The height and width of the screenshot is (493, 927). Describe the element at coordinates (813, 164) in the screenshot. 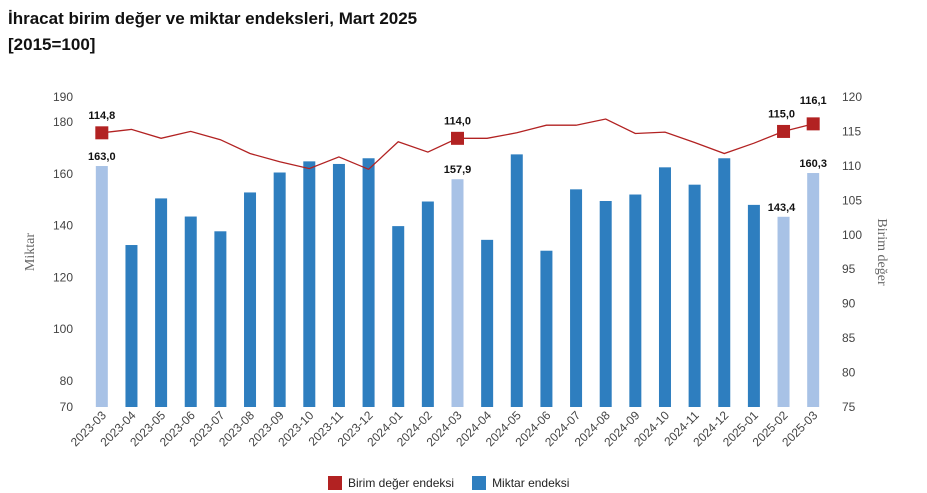

I see `data-label-2025-03: 160,3` at that location.